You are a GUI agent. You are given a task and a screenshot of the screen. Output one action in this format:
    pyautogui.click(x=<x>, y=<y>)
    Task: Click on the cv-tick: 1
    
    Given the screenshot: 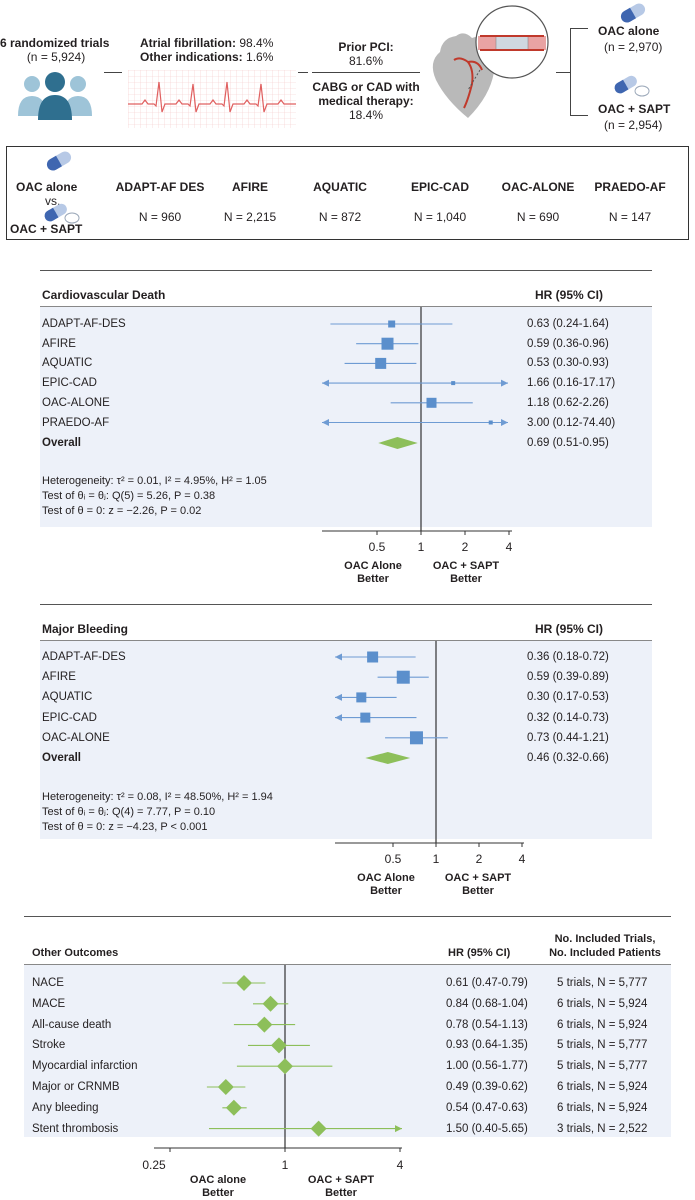 What is the action you would take?
    pyautogui.click(x=421, y=547)
    